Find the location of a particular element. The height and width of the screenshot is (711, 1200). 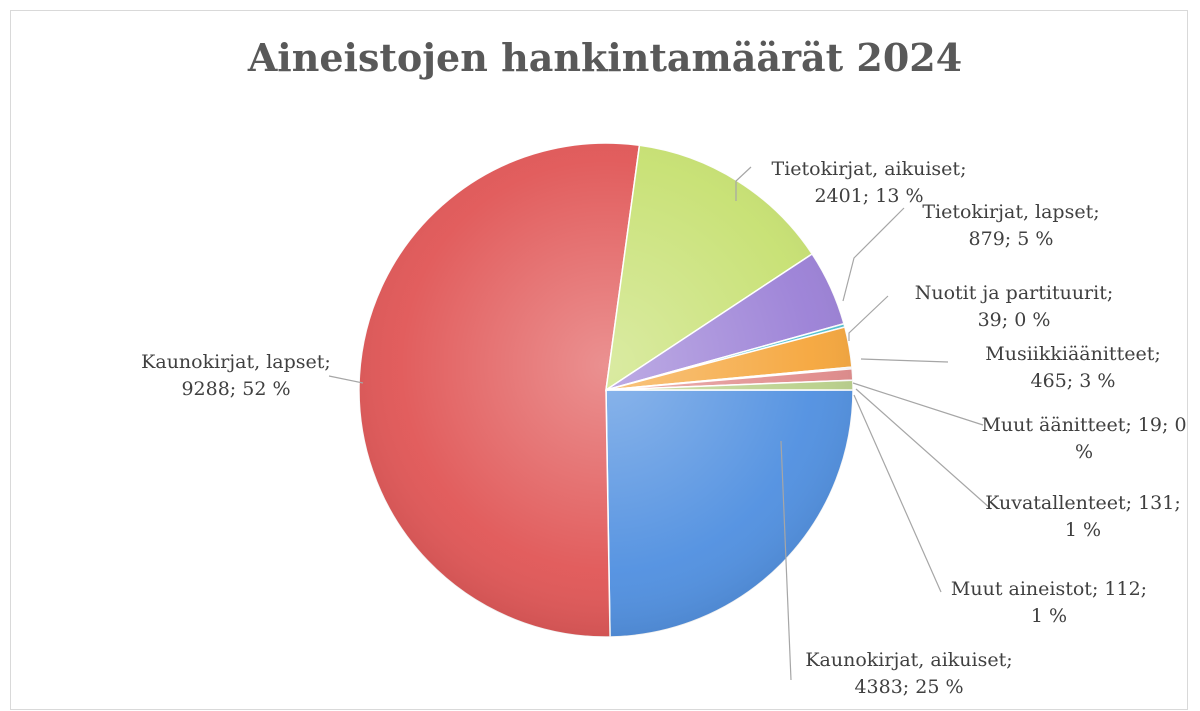

slice-label-7: Muut äänitteet; 19; 0% is located at coordinates (1083, 438).